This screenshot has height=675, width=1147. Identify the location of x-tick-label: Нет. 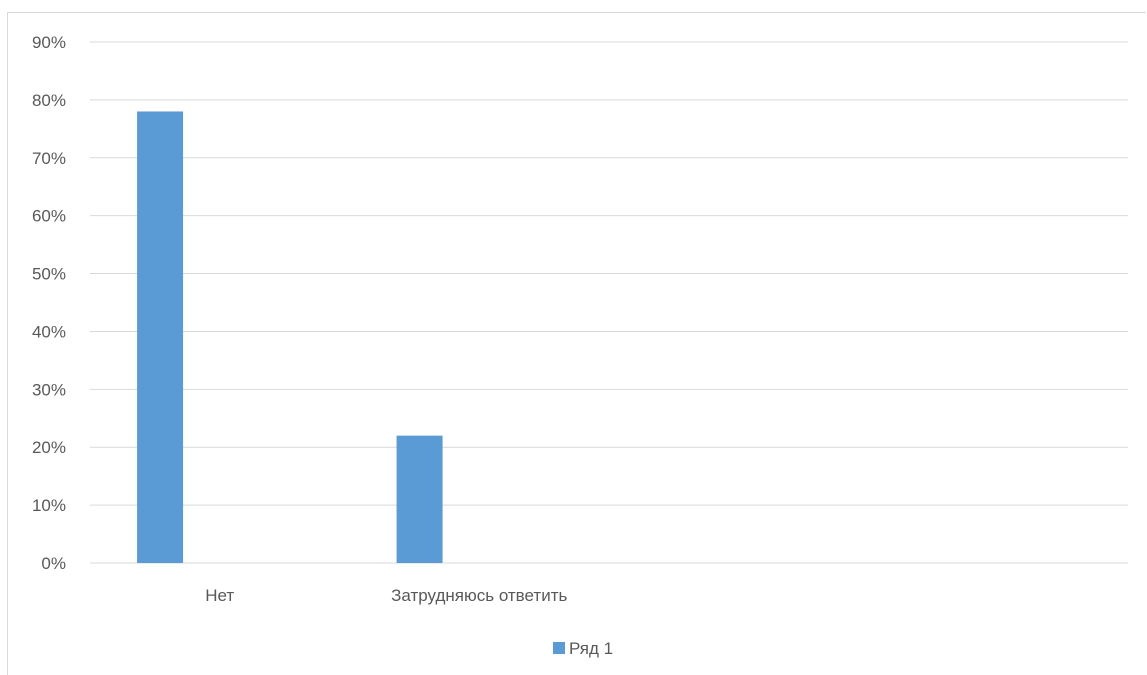
(219, 595).